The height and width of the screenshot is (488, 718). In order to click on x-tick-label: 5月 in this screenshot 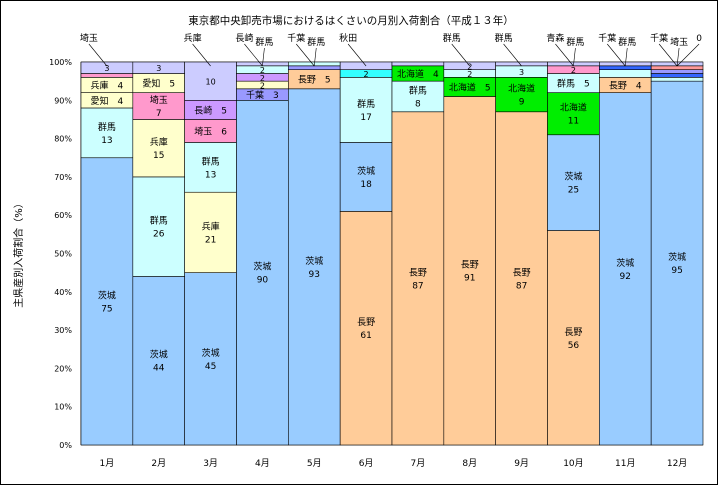, I will do `click(314, 463)`.